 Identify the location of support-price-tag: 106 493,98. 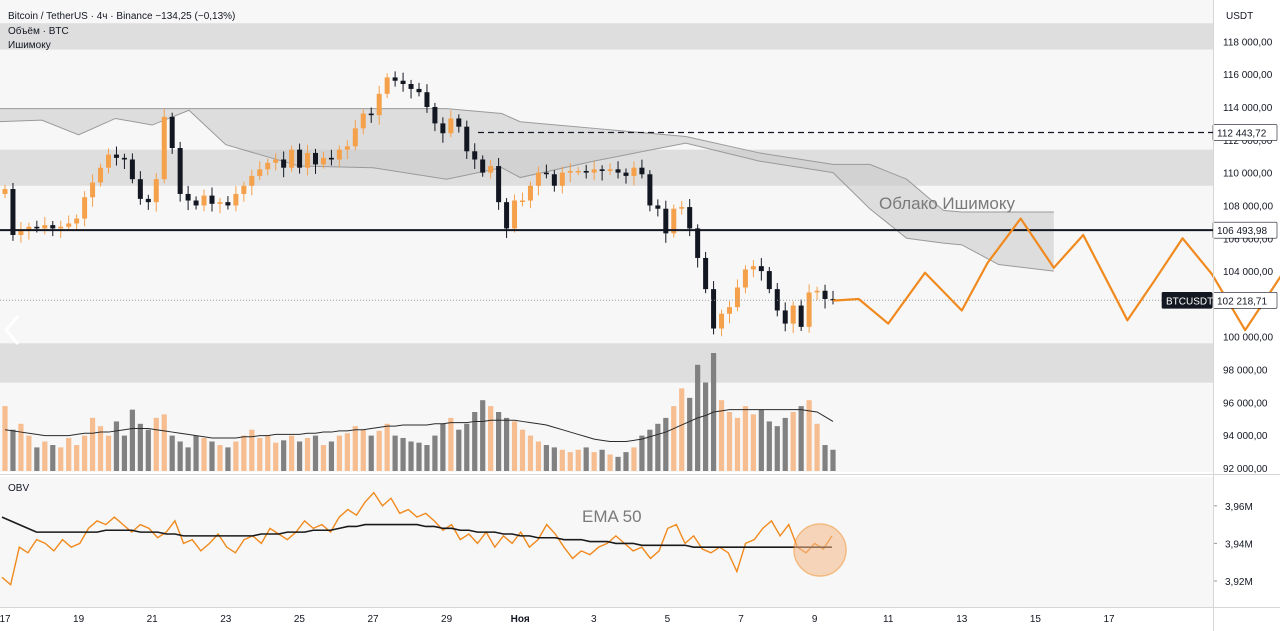
(1242, 231).